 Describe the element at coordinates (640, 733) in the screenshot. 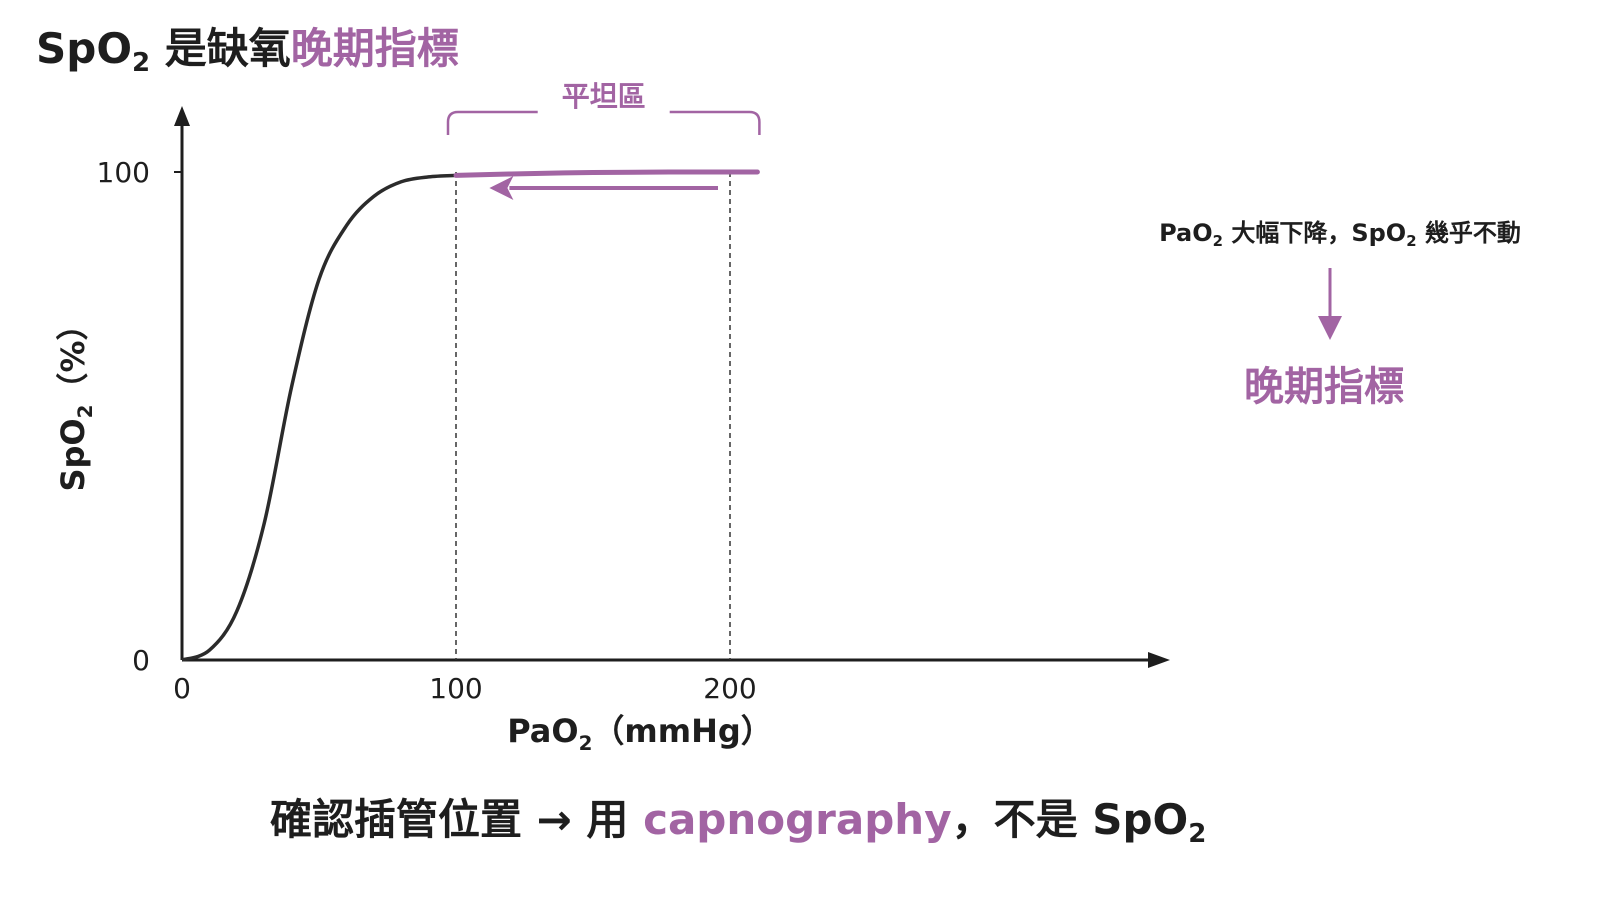

I see `x-axis-label: PaO2（mmHg）` at that location.